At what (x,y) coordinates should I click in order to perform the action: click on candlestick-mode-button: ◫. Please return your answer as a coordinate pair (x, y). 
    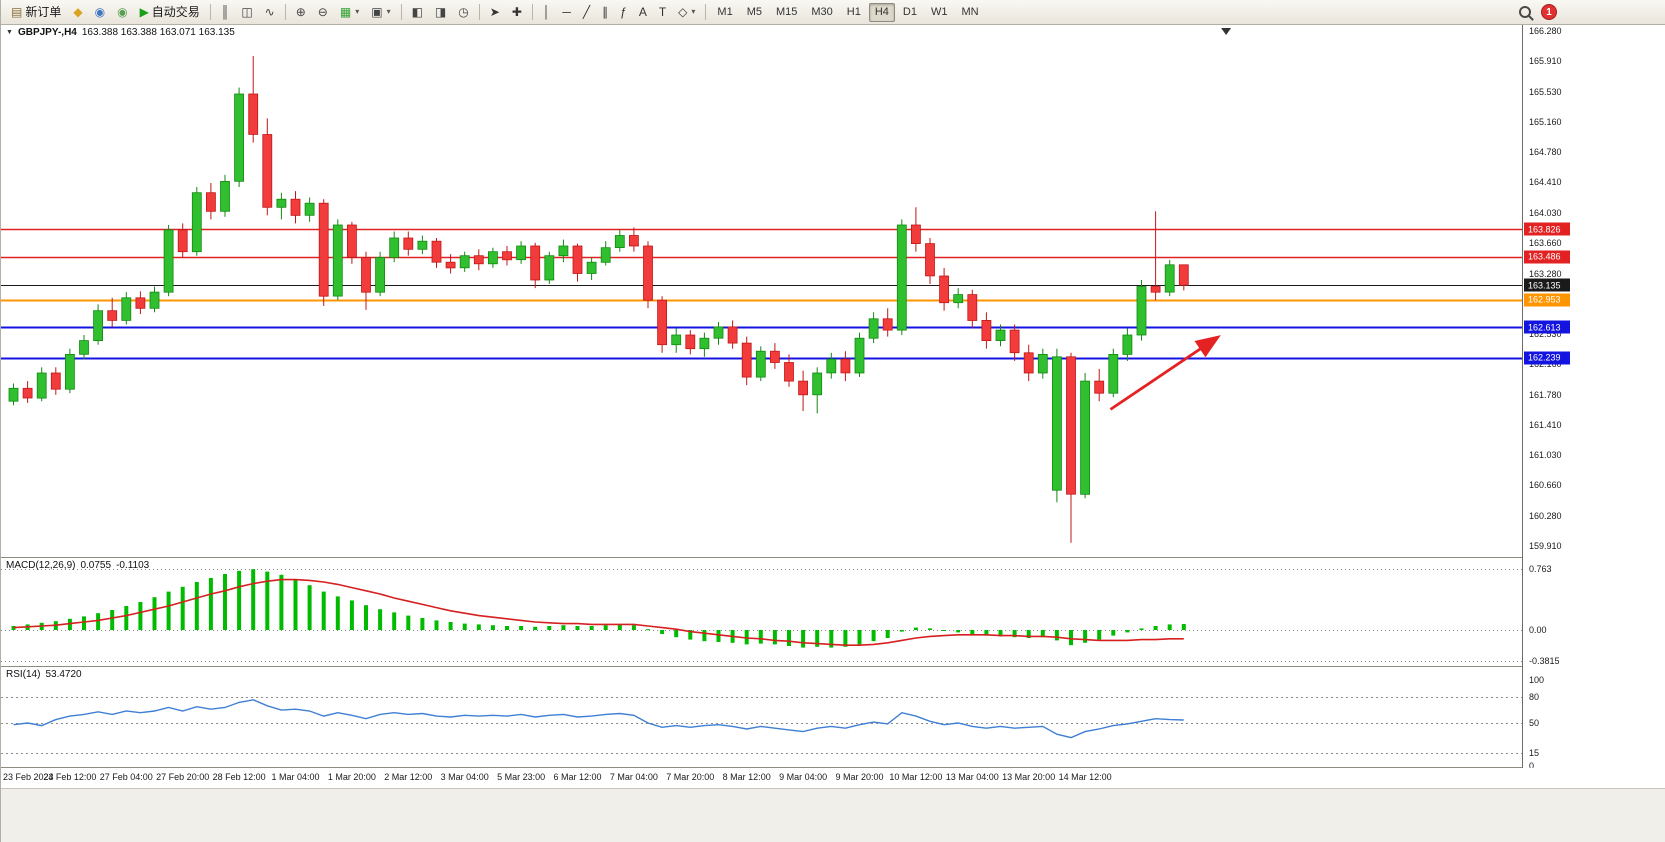
    Looking at the image, I should click on (246, 12).